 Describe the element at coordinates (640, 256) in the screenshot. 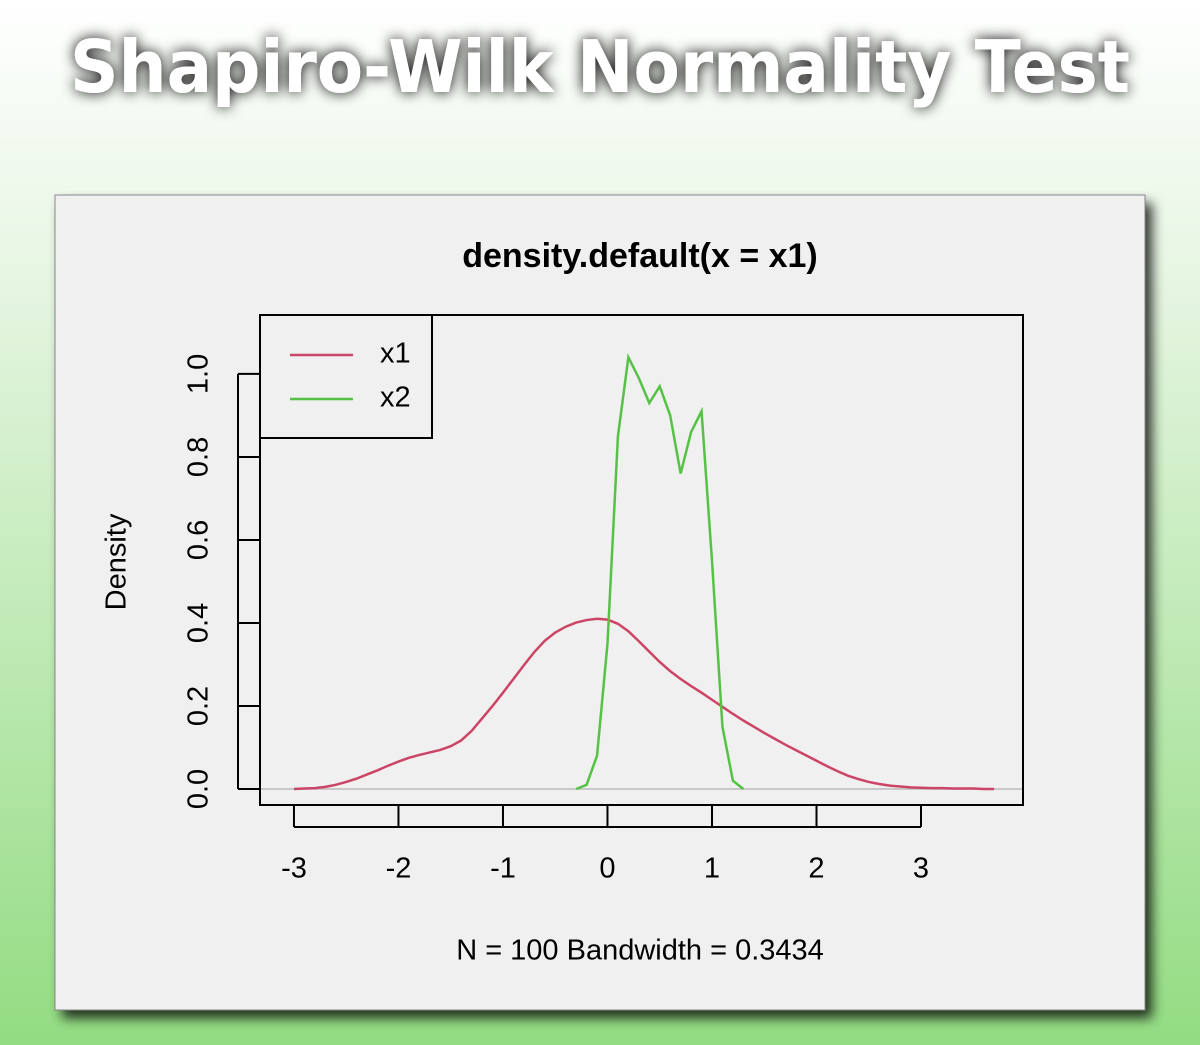

I see `chart-title: density.default(x = x1)` at that location.